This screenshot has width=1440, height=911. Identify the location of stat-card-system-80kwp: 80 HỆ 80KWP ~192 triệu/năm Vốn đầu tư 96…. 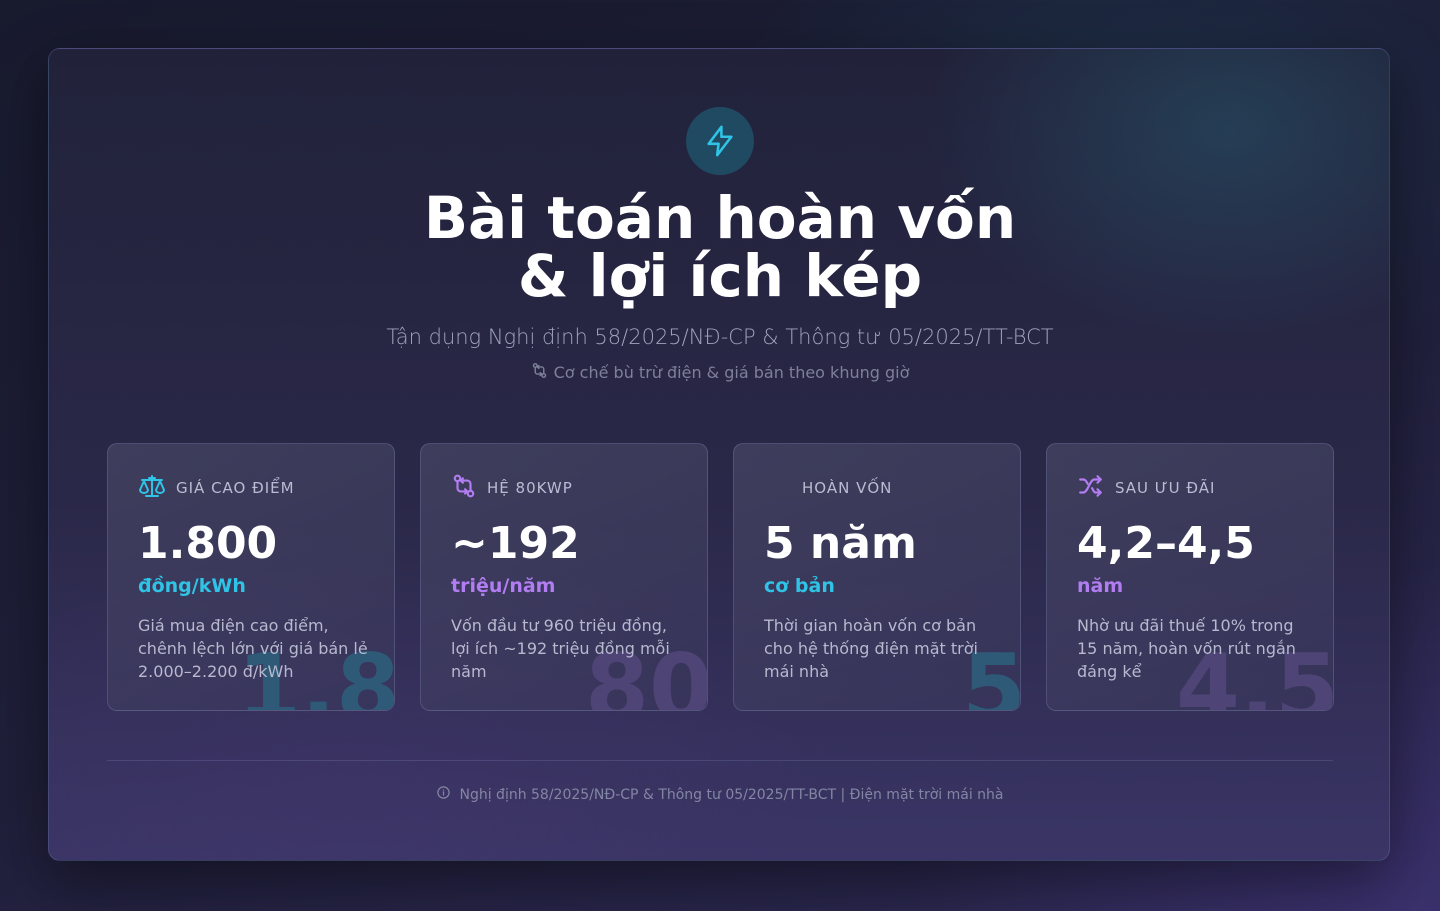
(564, 577).